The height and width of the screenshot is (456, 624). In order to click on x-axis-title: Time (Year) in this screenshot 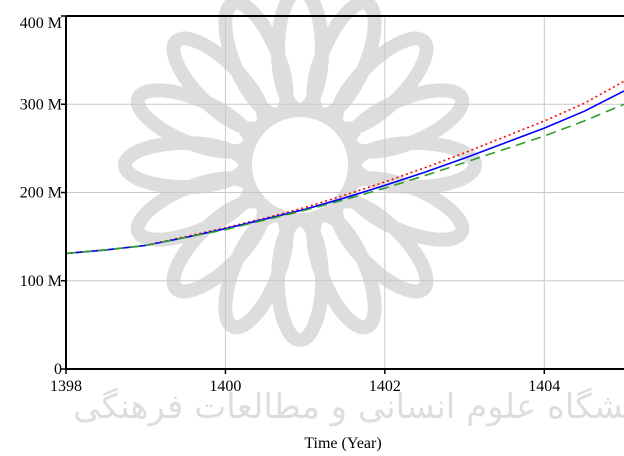, I will do `click(342, 443)`.